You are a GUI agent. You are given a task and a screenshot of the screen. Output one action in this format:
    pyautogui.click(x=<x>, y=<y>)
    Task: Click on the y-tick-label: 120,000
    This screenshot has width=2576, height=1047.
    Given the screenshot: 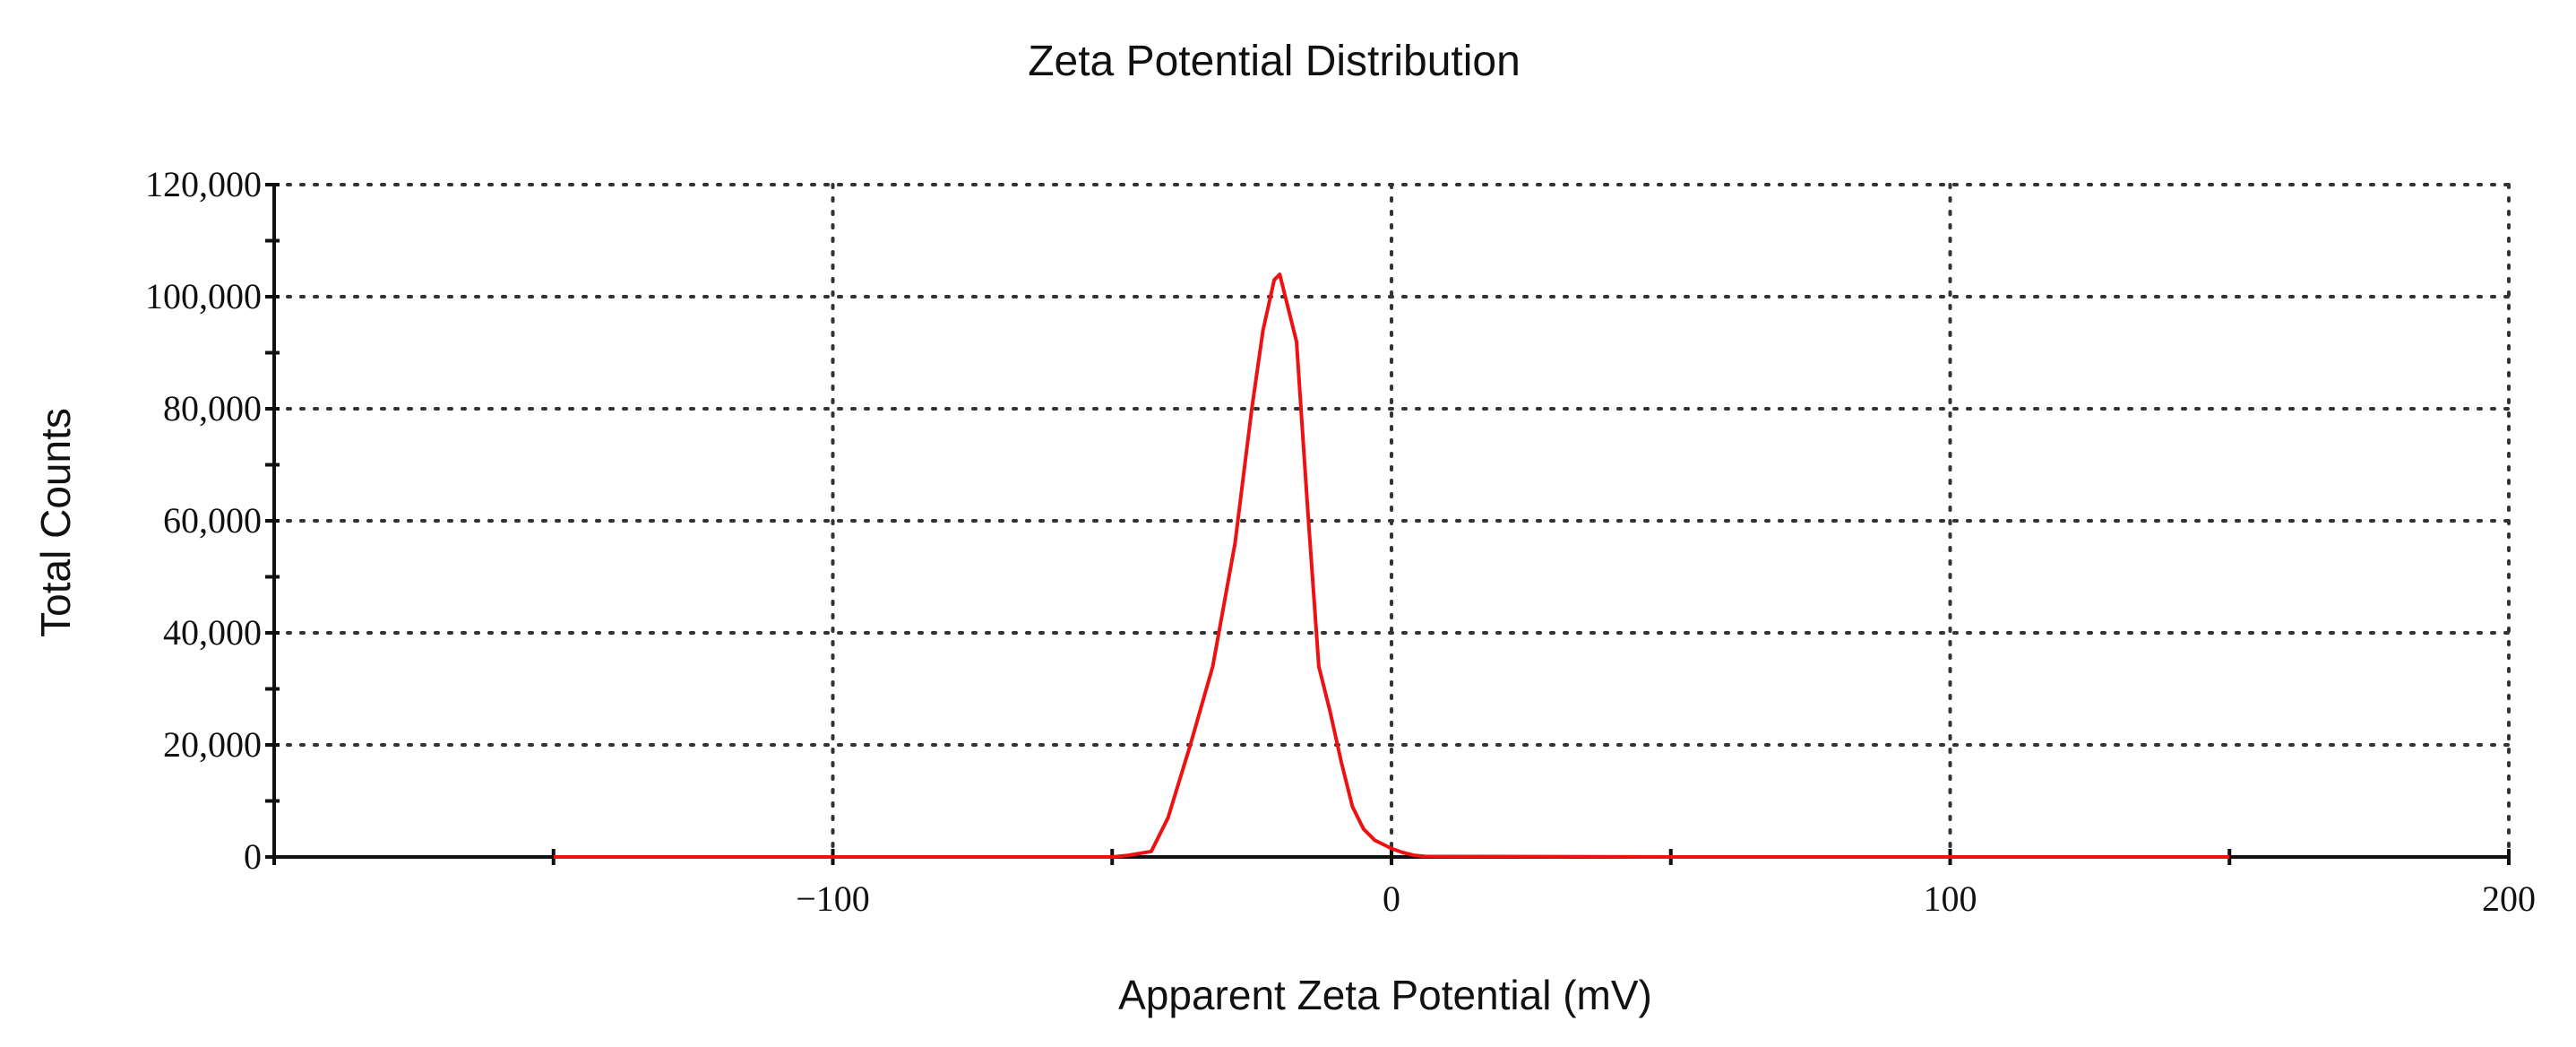 What is the action you would take?
    pyautogui.click(x=203, y=184)
    